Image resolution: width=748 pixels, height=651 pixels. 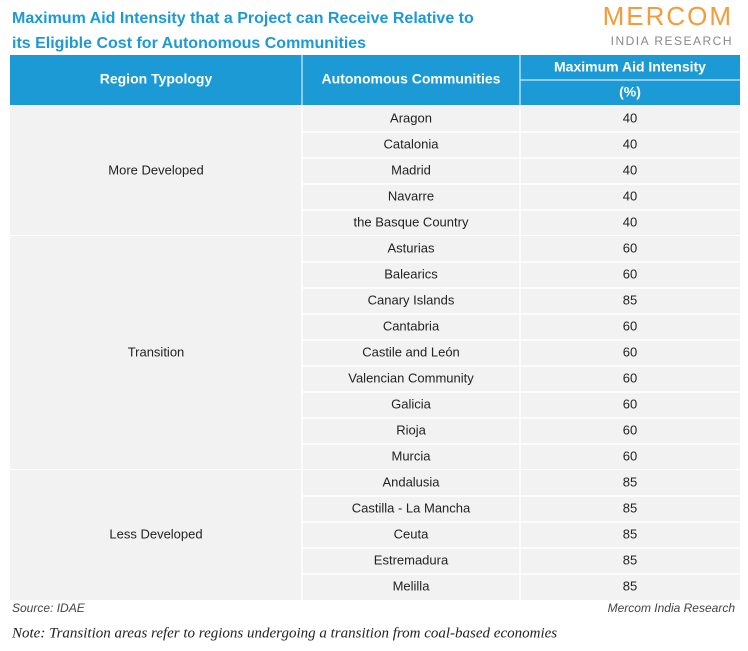 What do you see at coordinates (411, 169) in the screenshot?
I see `community: Madrid` at bounding box center [411, 169].